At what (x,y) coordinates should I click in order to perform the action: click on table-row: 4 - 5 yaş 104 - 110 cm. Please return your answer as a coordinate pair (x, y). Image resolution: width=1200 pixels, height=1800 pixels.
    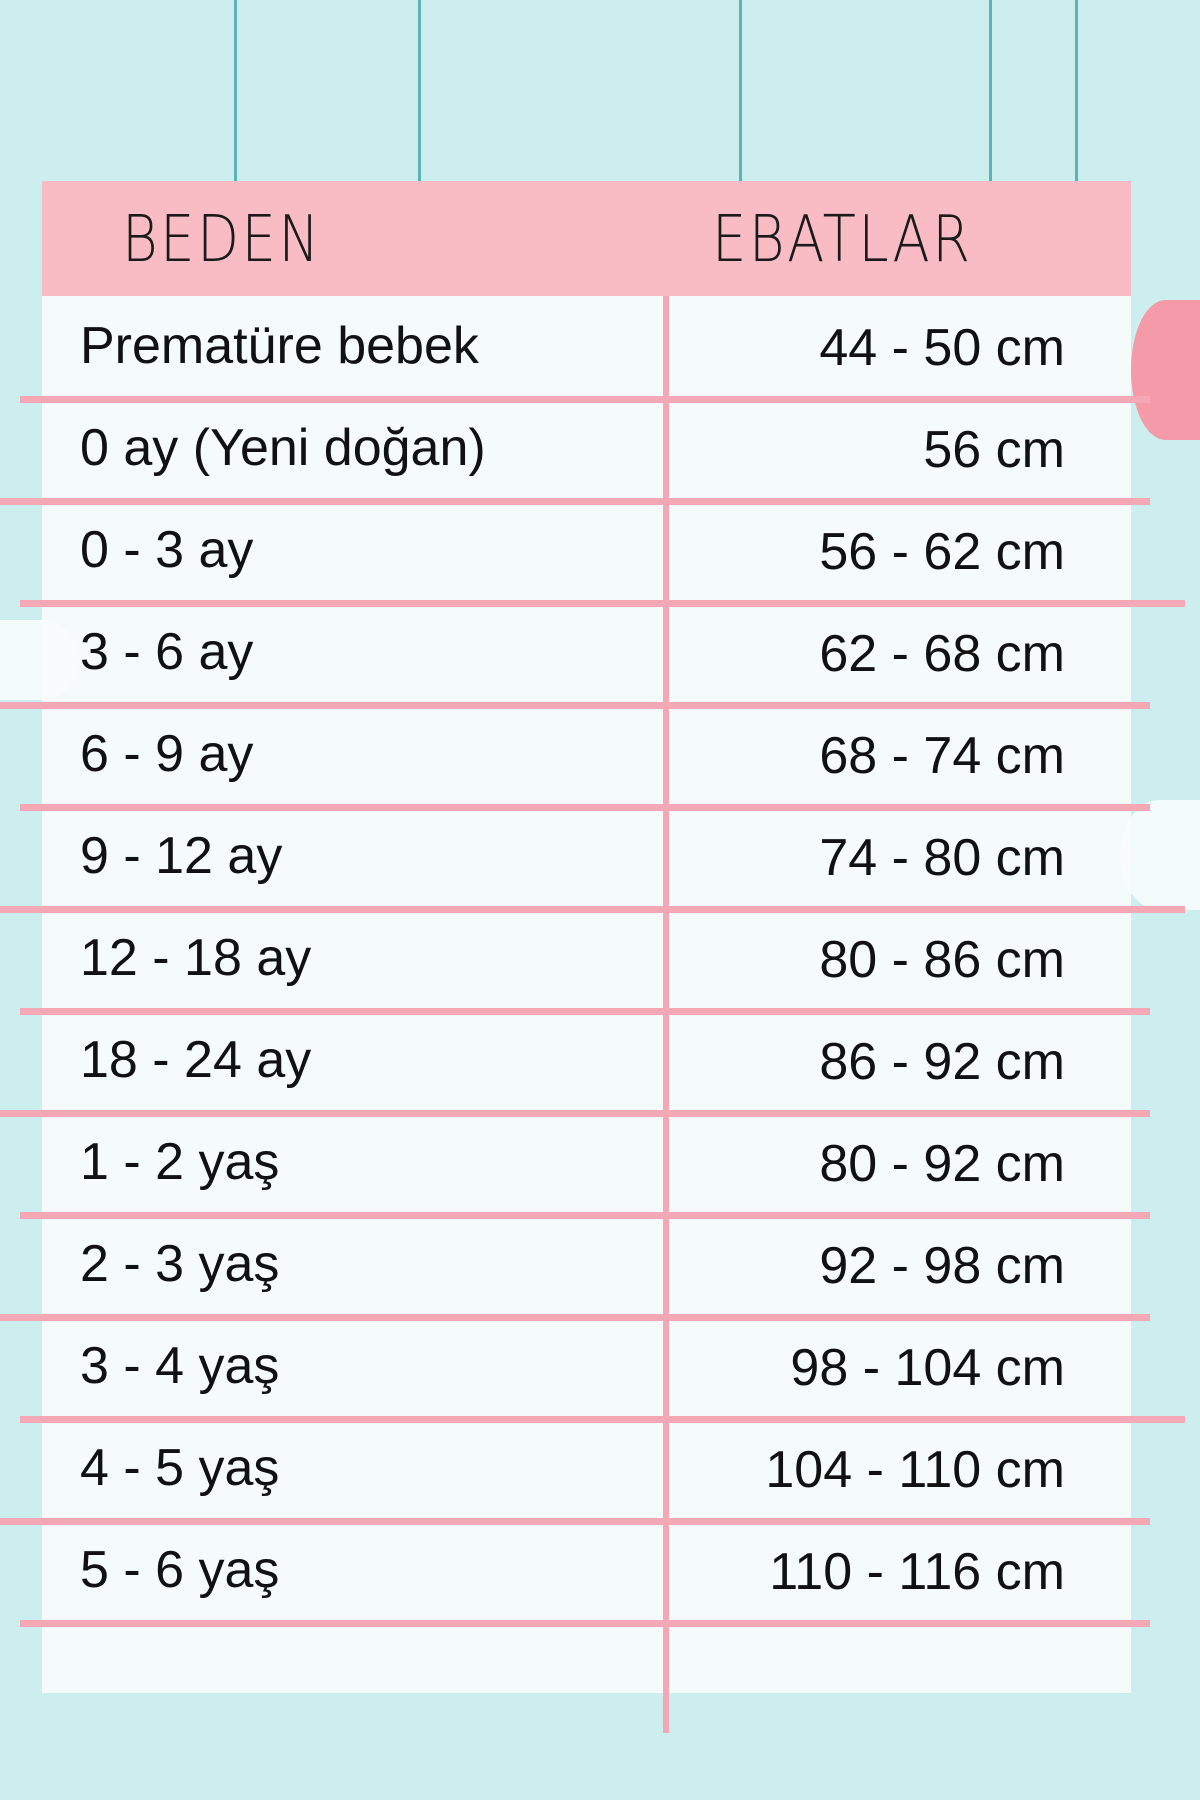
    Looking at the image, I should click on (586, 1469).